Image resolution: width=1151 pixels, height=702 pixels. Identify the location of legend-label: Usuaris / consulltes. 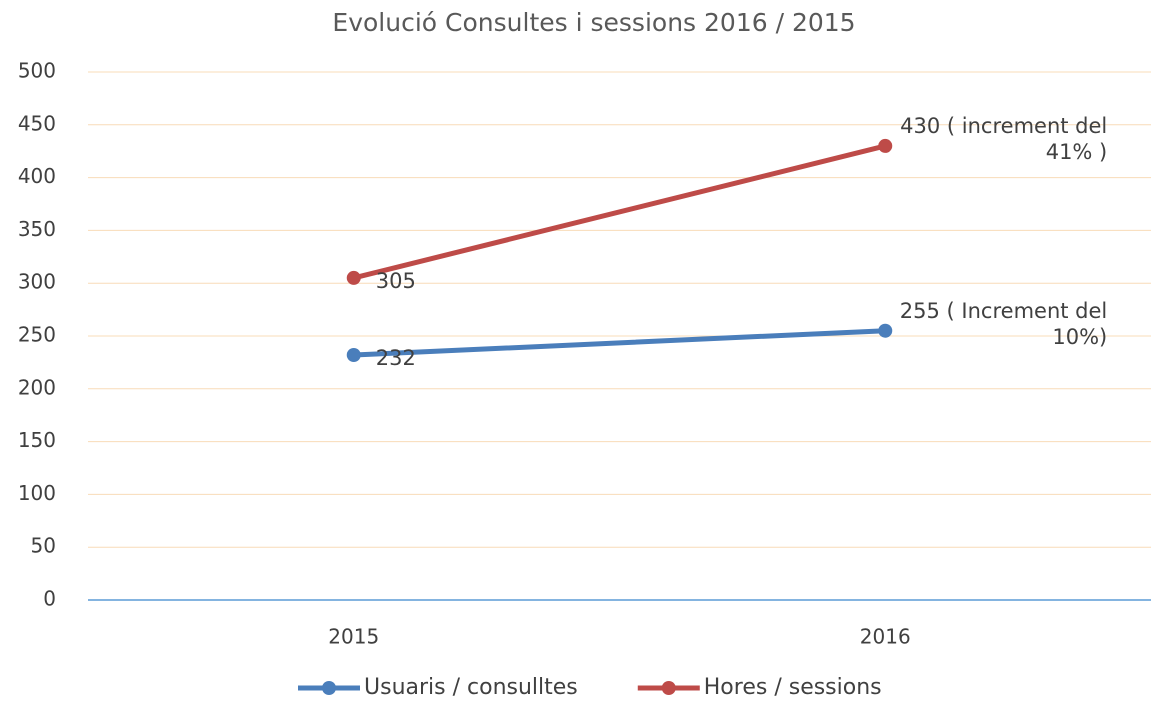
(471, 687).